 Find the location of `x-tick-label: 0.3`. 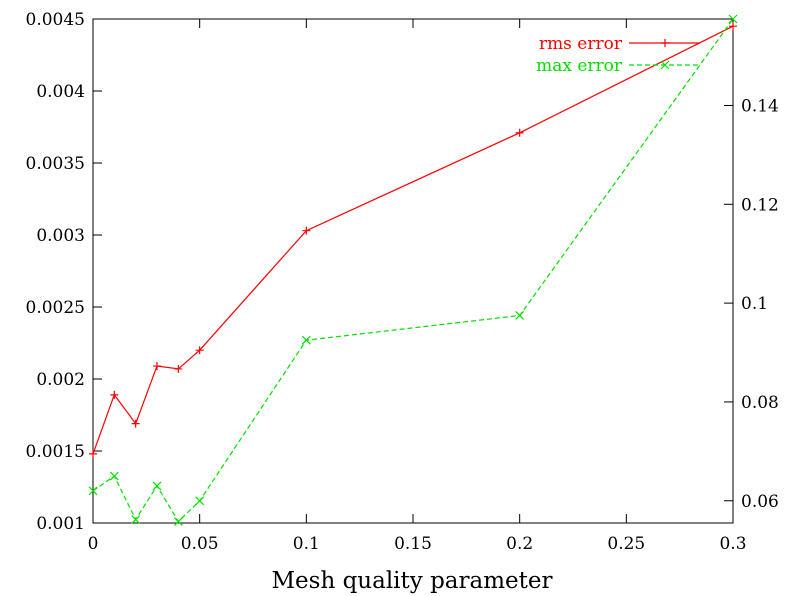

x-tick-label: 0.3 is located at coordinates (732, 544).